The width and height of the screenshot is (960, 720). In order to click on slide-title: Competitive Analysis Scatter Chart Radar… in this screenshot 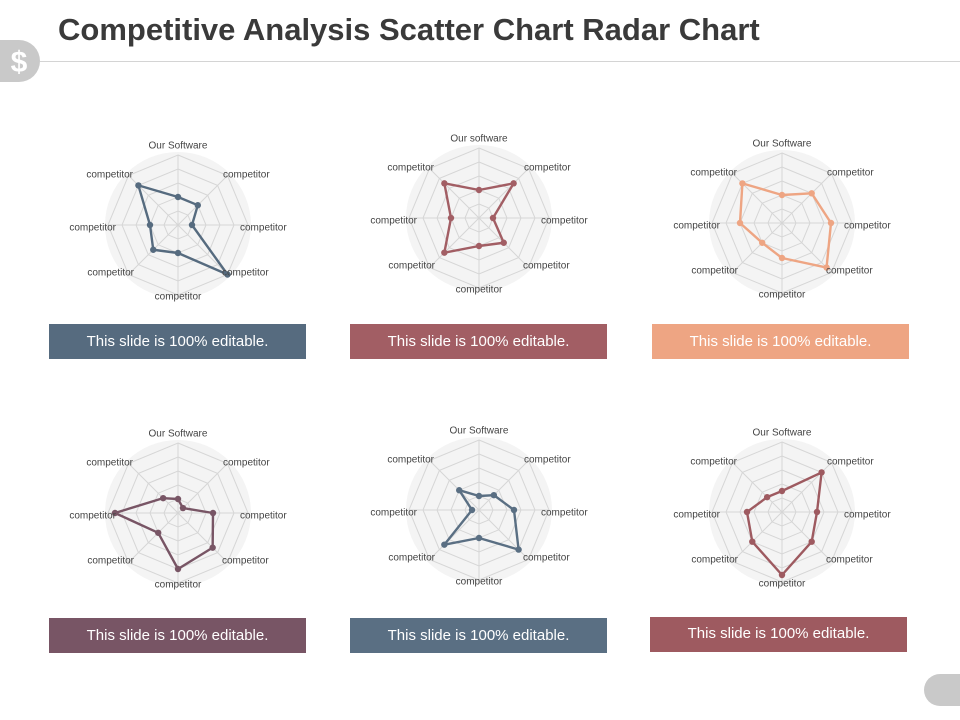, I will do `click(409, 29)`.